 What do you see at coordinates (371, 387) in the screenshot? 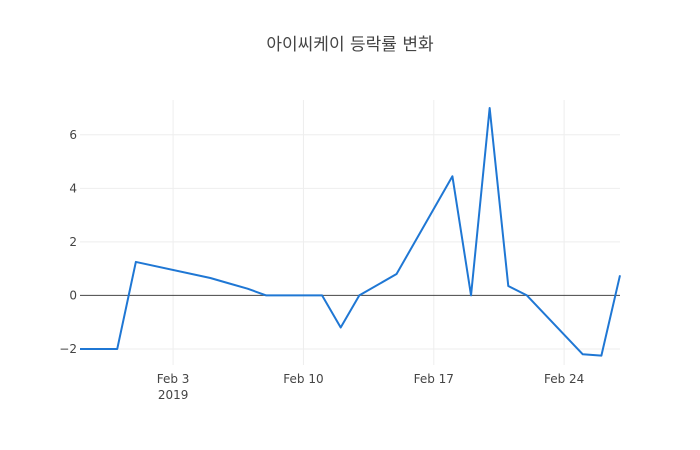
I see `x-axis-ticks: Feb 3 2019 Feb 10 Feb 17 Feb 24` at bounding box center [371, 387].